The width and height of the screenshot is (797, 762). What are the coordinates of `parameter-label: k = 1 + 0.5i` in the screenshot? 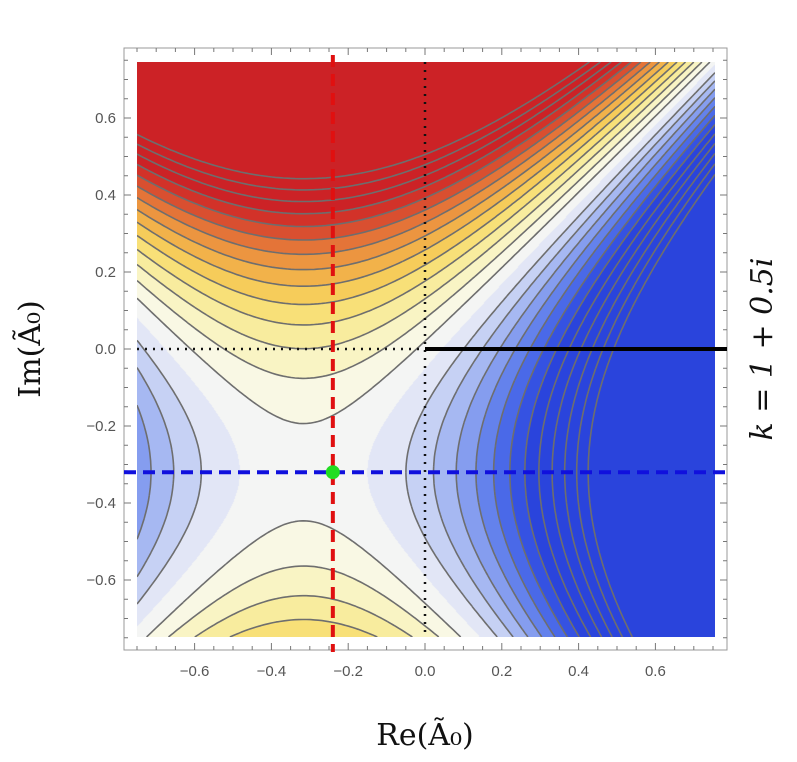 It's located at (762, 349).